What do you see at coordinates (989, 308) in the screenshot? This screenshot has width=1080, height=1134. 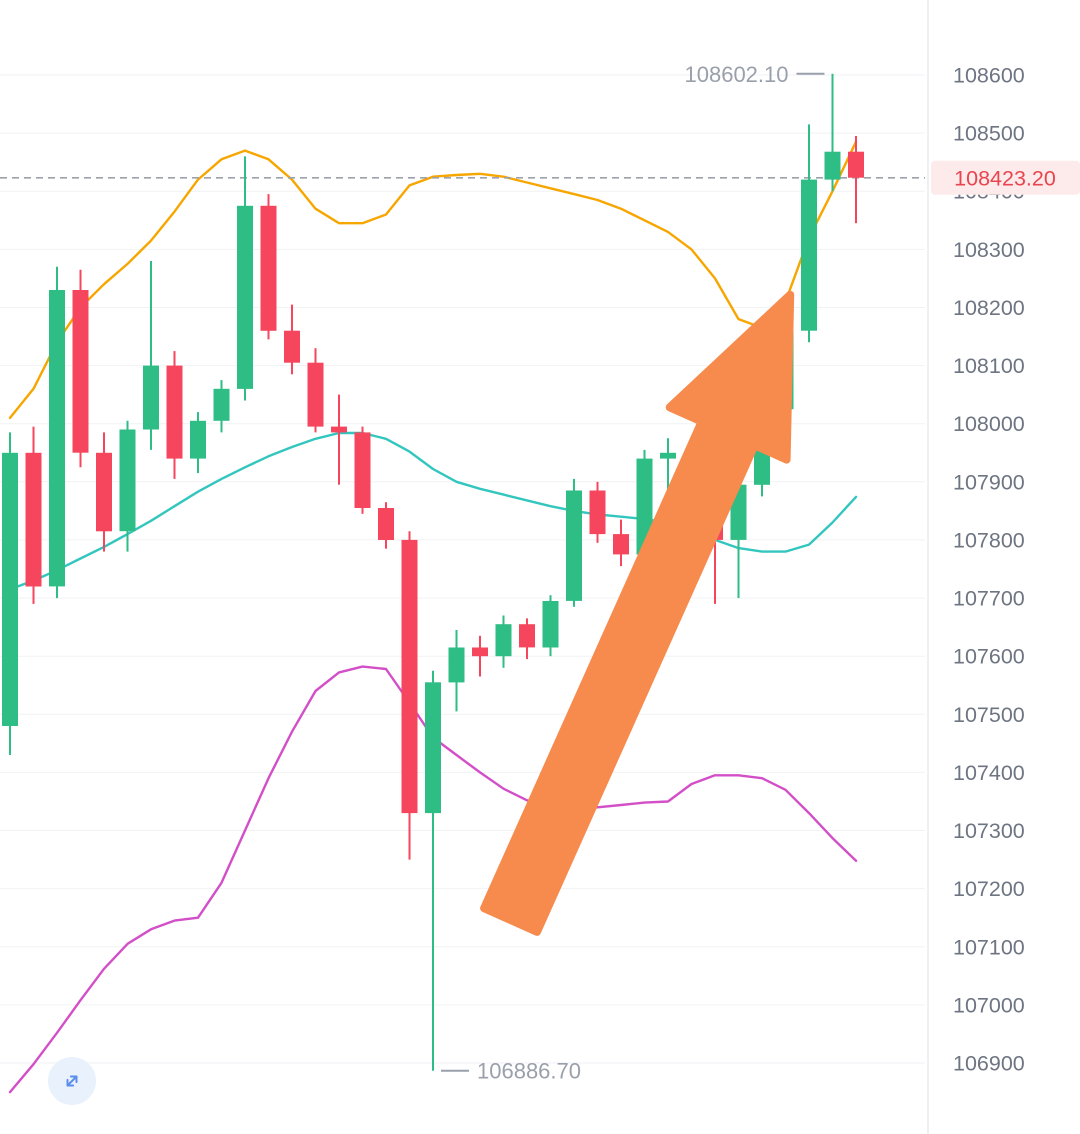 I see `y-axis-tick: 108200` at bounding box center [989, 308].